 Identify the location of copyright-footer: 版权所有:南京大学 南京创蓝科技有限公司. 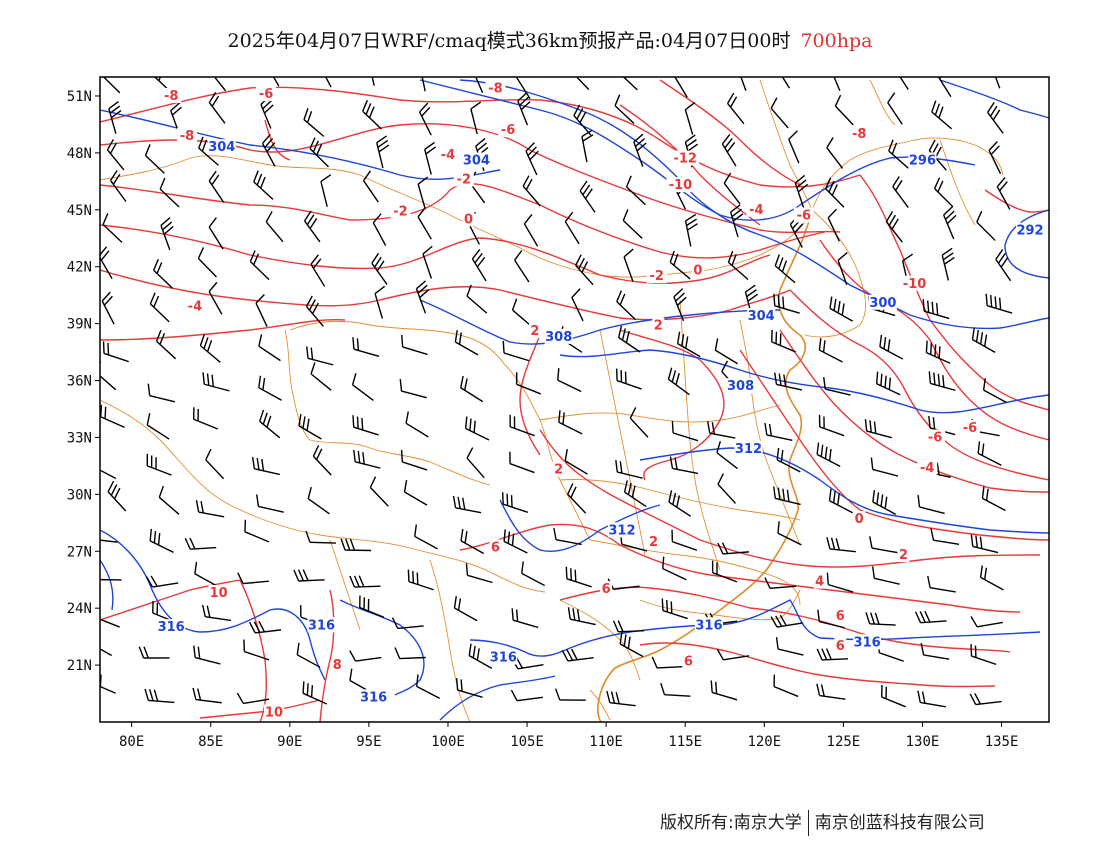
(822, 822).